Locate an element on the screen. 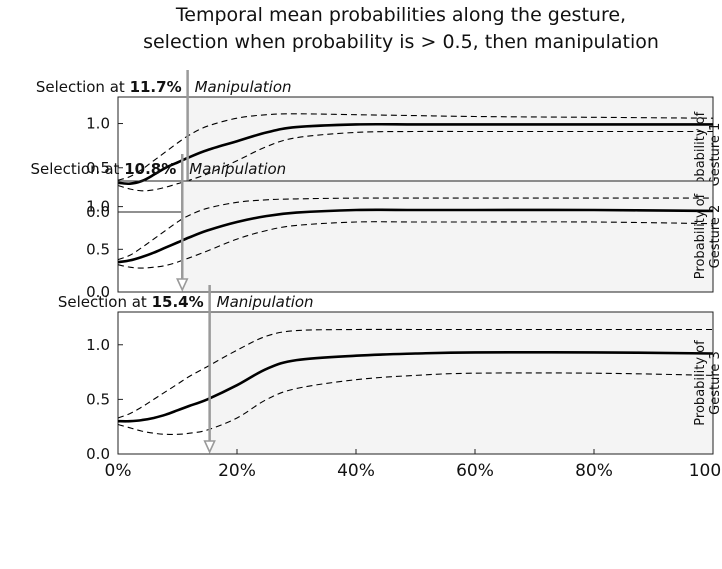  manipulation-region is located at coordinates (447, 236).